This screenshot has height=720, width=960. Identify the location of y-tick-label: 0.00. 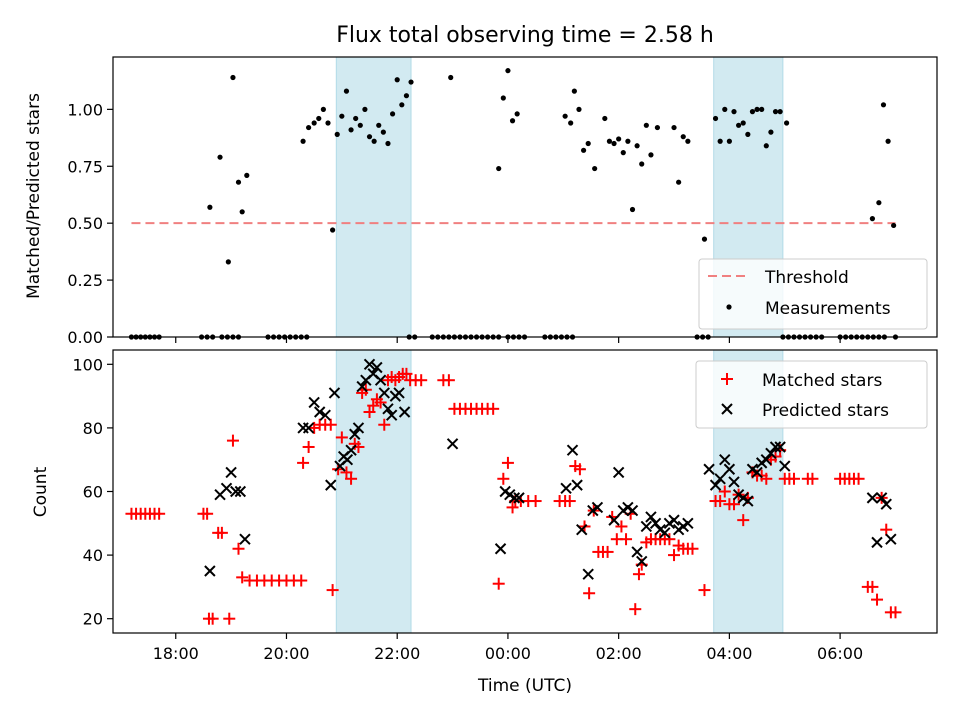
(85, 337).